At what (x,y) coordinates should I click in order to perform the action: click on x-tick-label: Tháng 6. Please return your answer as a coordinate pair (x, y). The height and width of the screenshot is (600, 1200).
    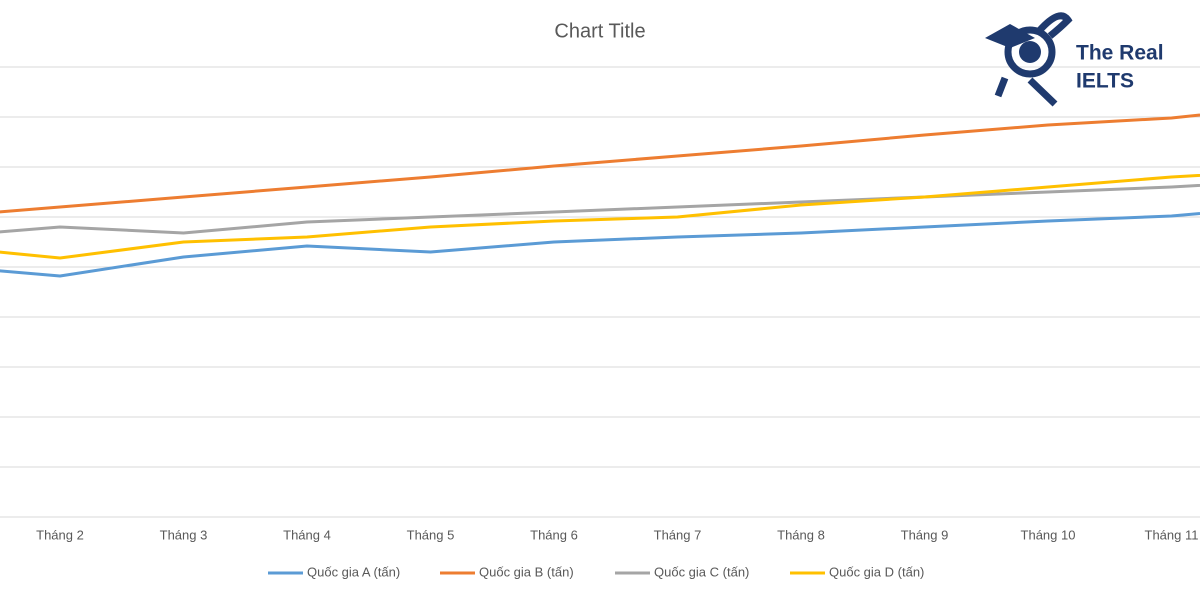
    Looking at the image, I should click on (554, 534).